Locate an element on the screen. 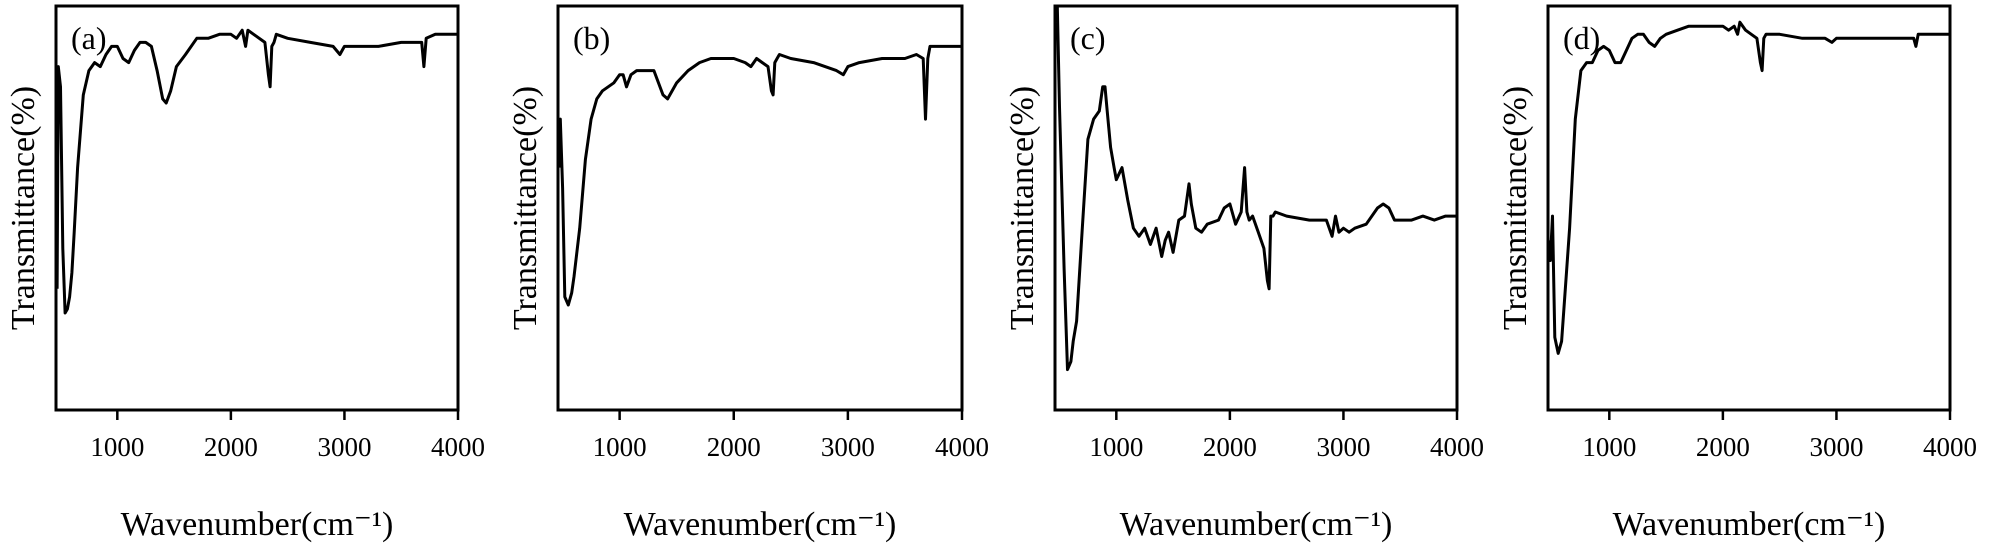  panel-label: (c) is located at coordinates (1088, 38).